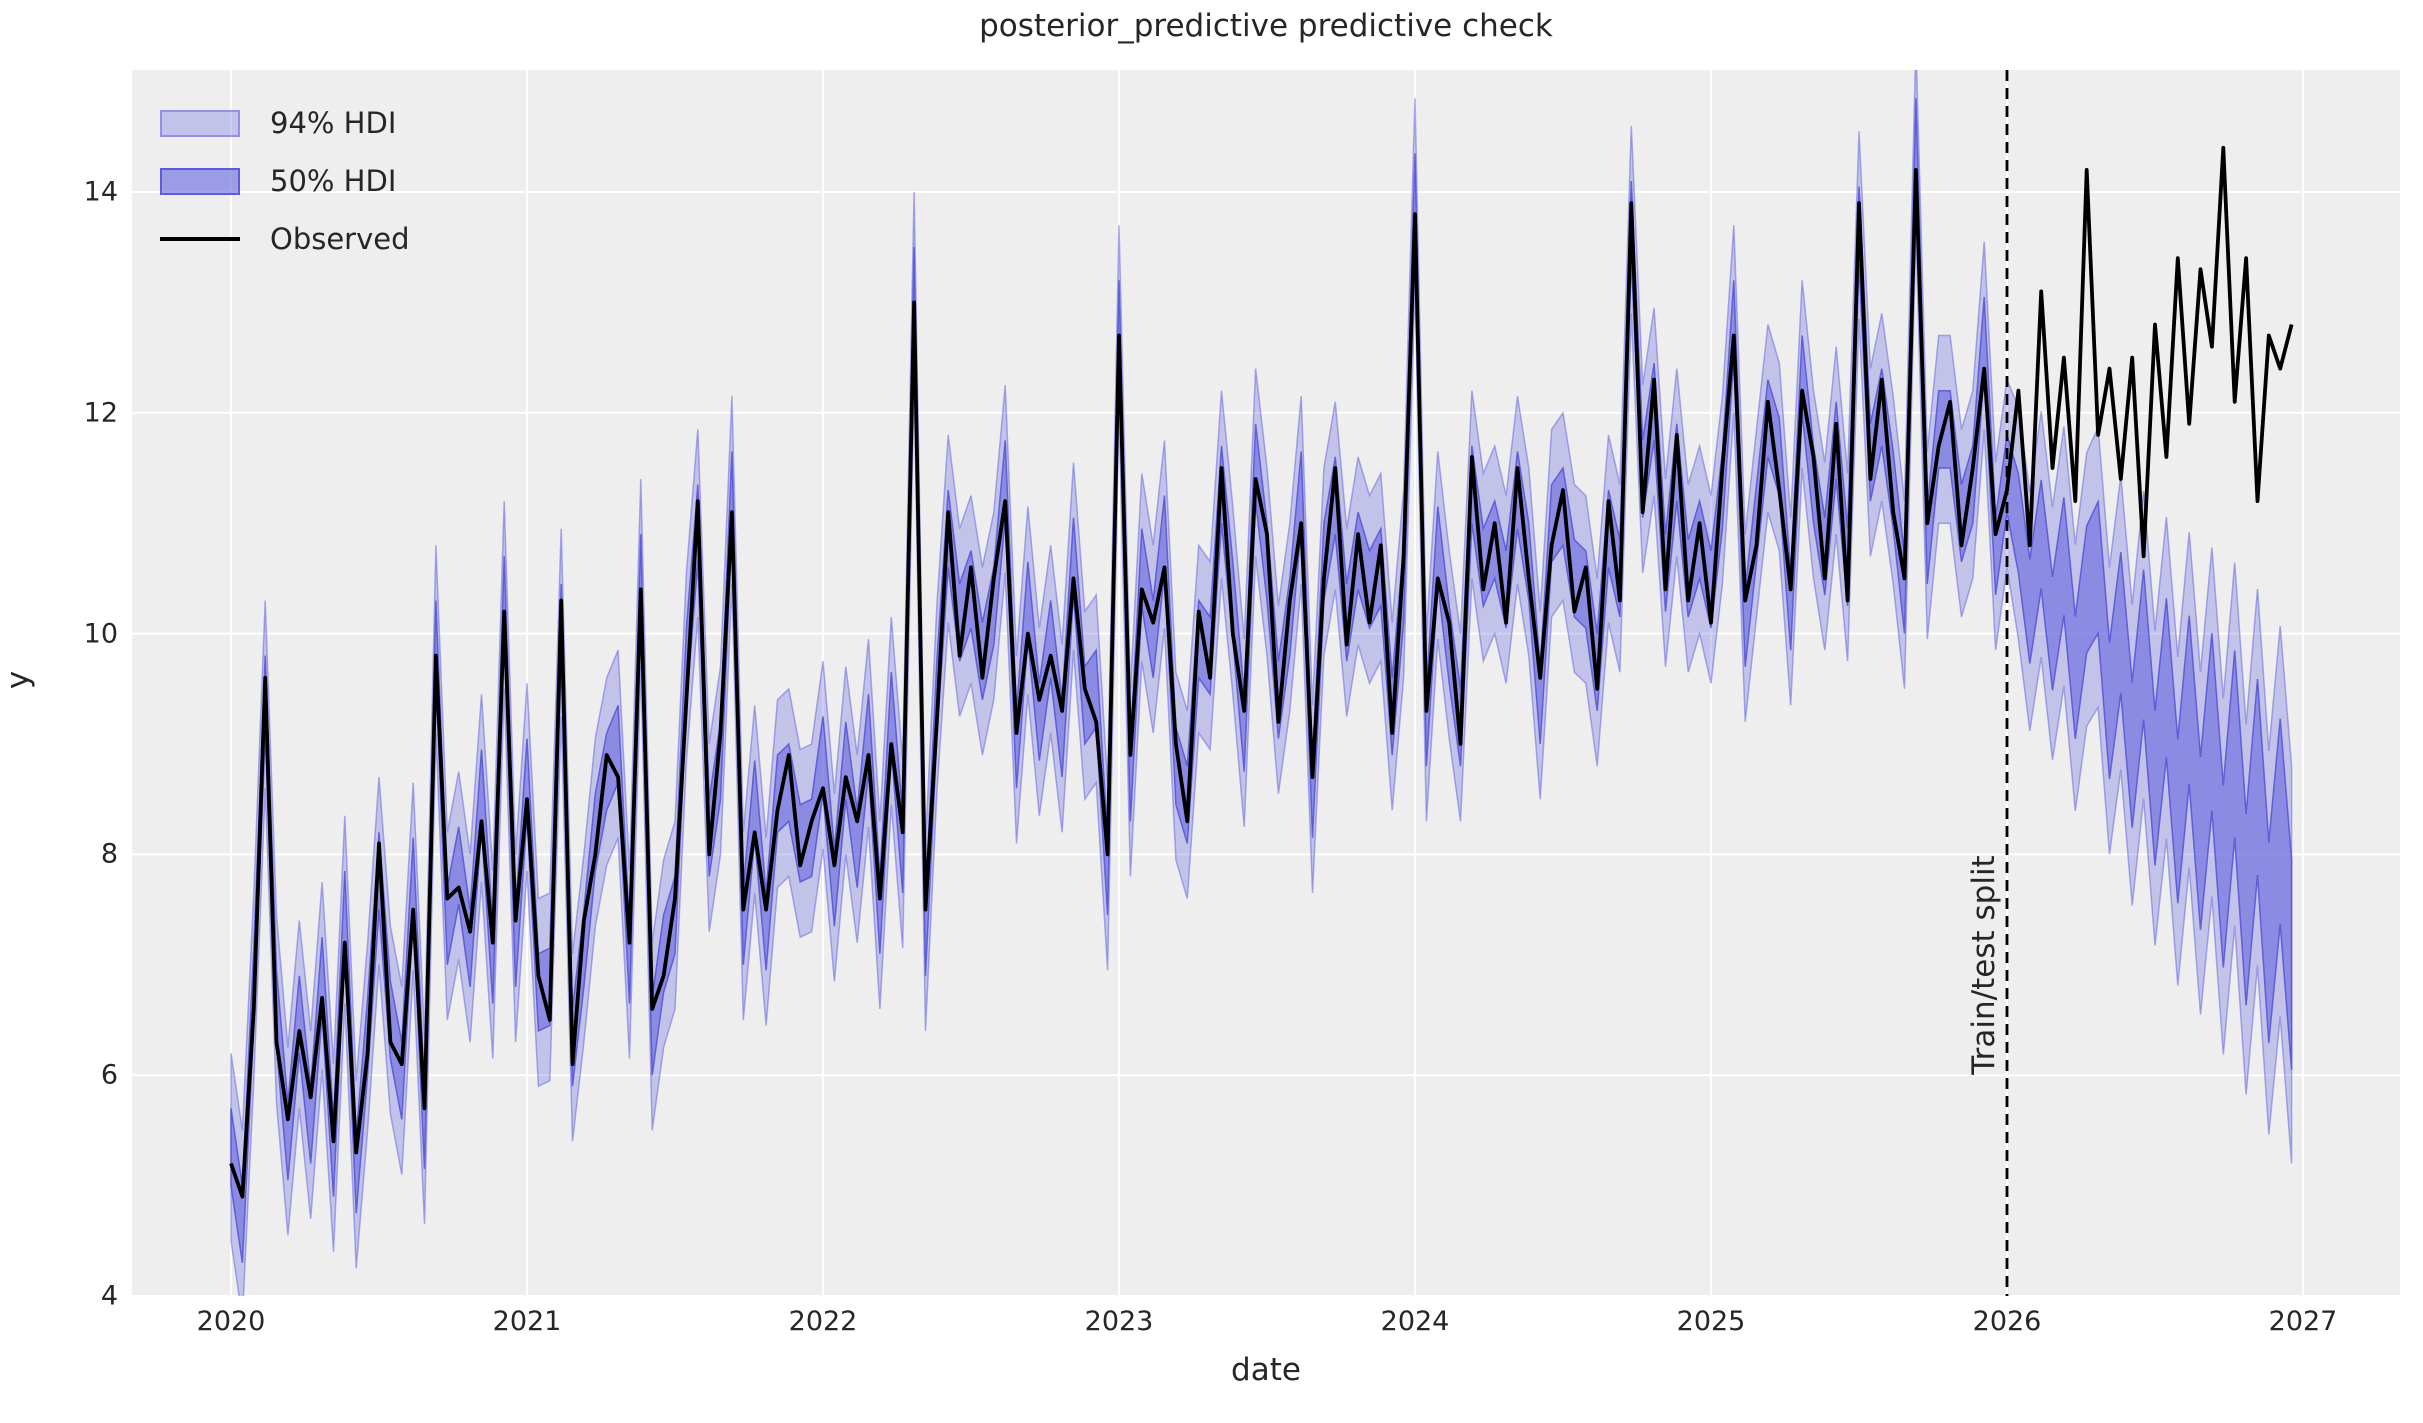 This screenshot has height=1423, width=2423. I want to click on legend-item-observed: Observed, so click(285, 239).